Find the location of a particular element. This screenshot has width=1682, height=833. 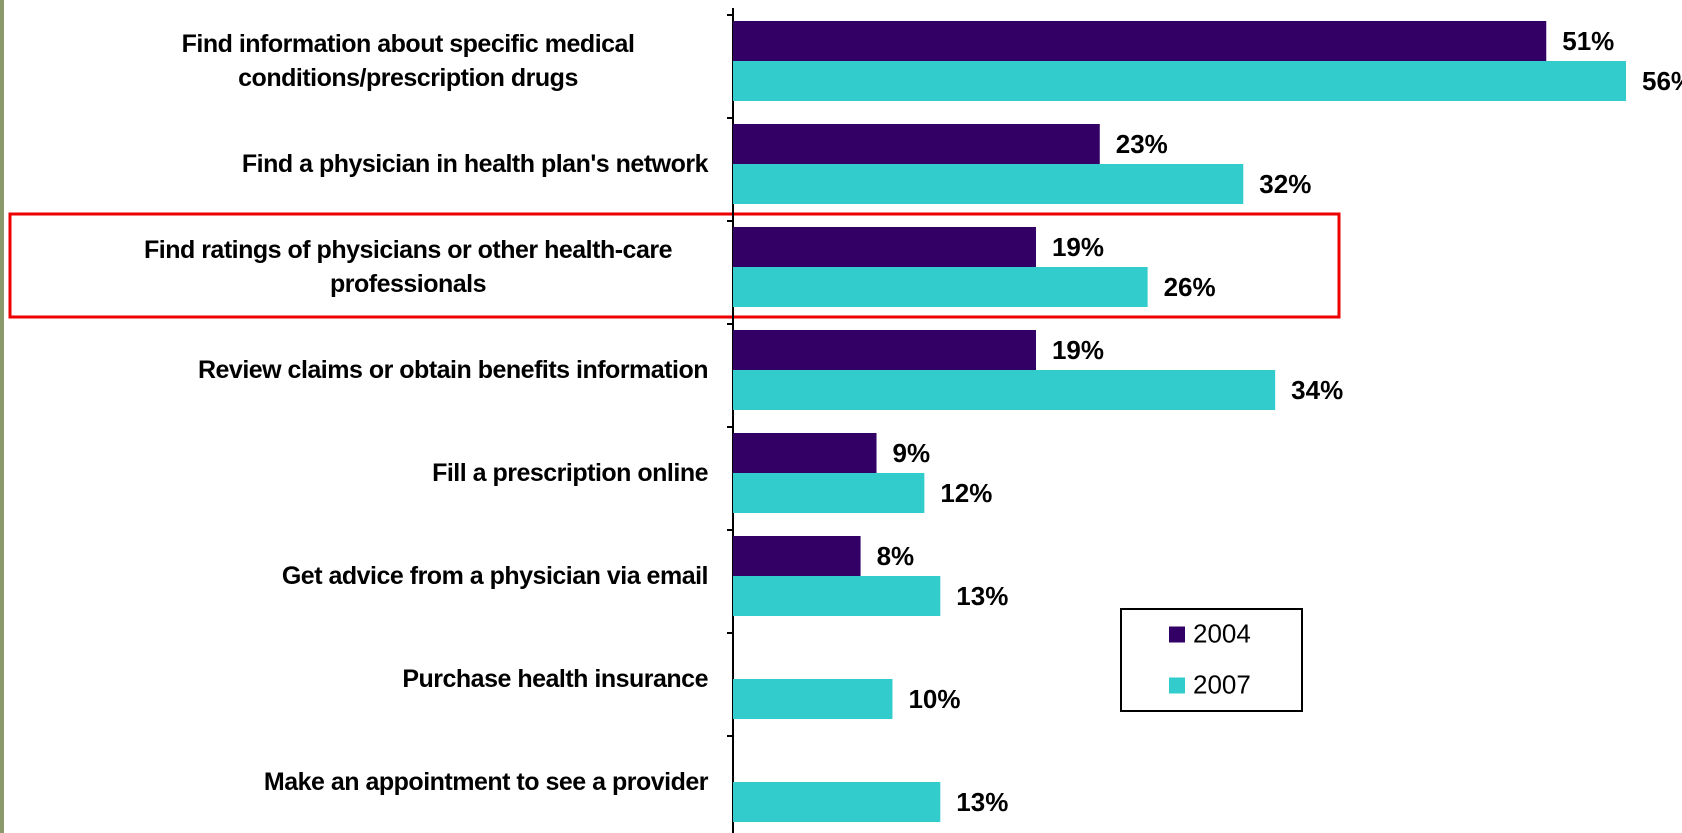

highlight-box is located at coordinates (674, 265).